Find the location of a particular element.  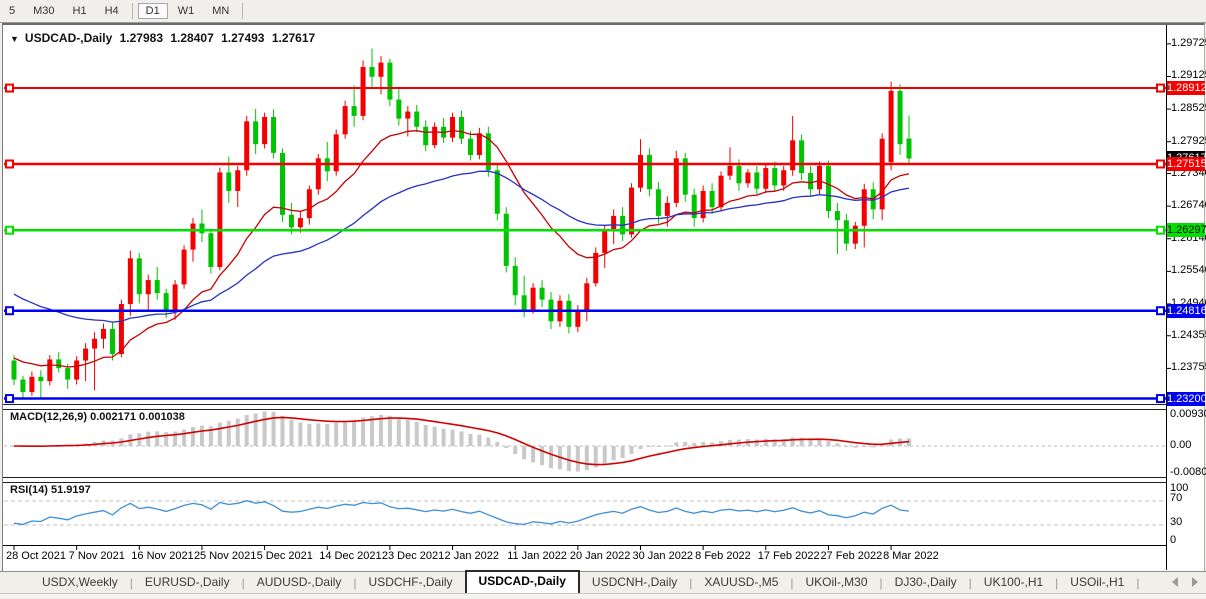

chart-tab-UK100-H1: UK100-,H1 is located at coordinates (1013, 582).